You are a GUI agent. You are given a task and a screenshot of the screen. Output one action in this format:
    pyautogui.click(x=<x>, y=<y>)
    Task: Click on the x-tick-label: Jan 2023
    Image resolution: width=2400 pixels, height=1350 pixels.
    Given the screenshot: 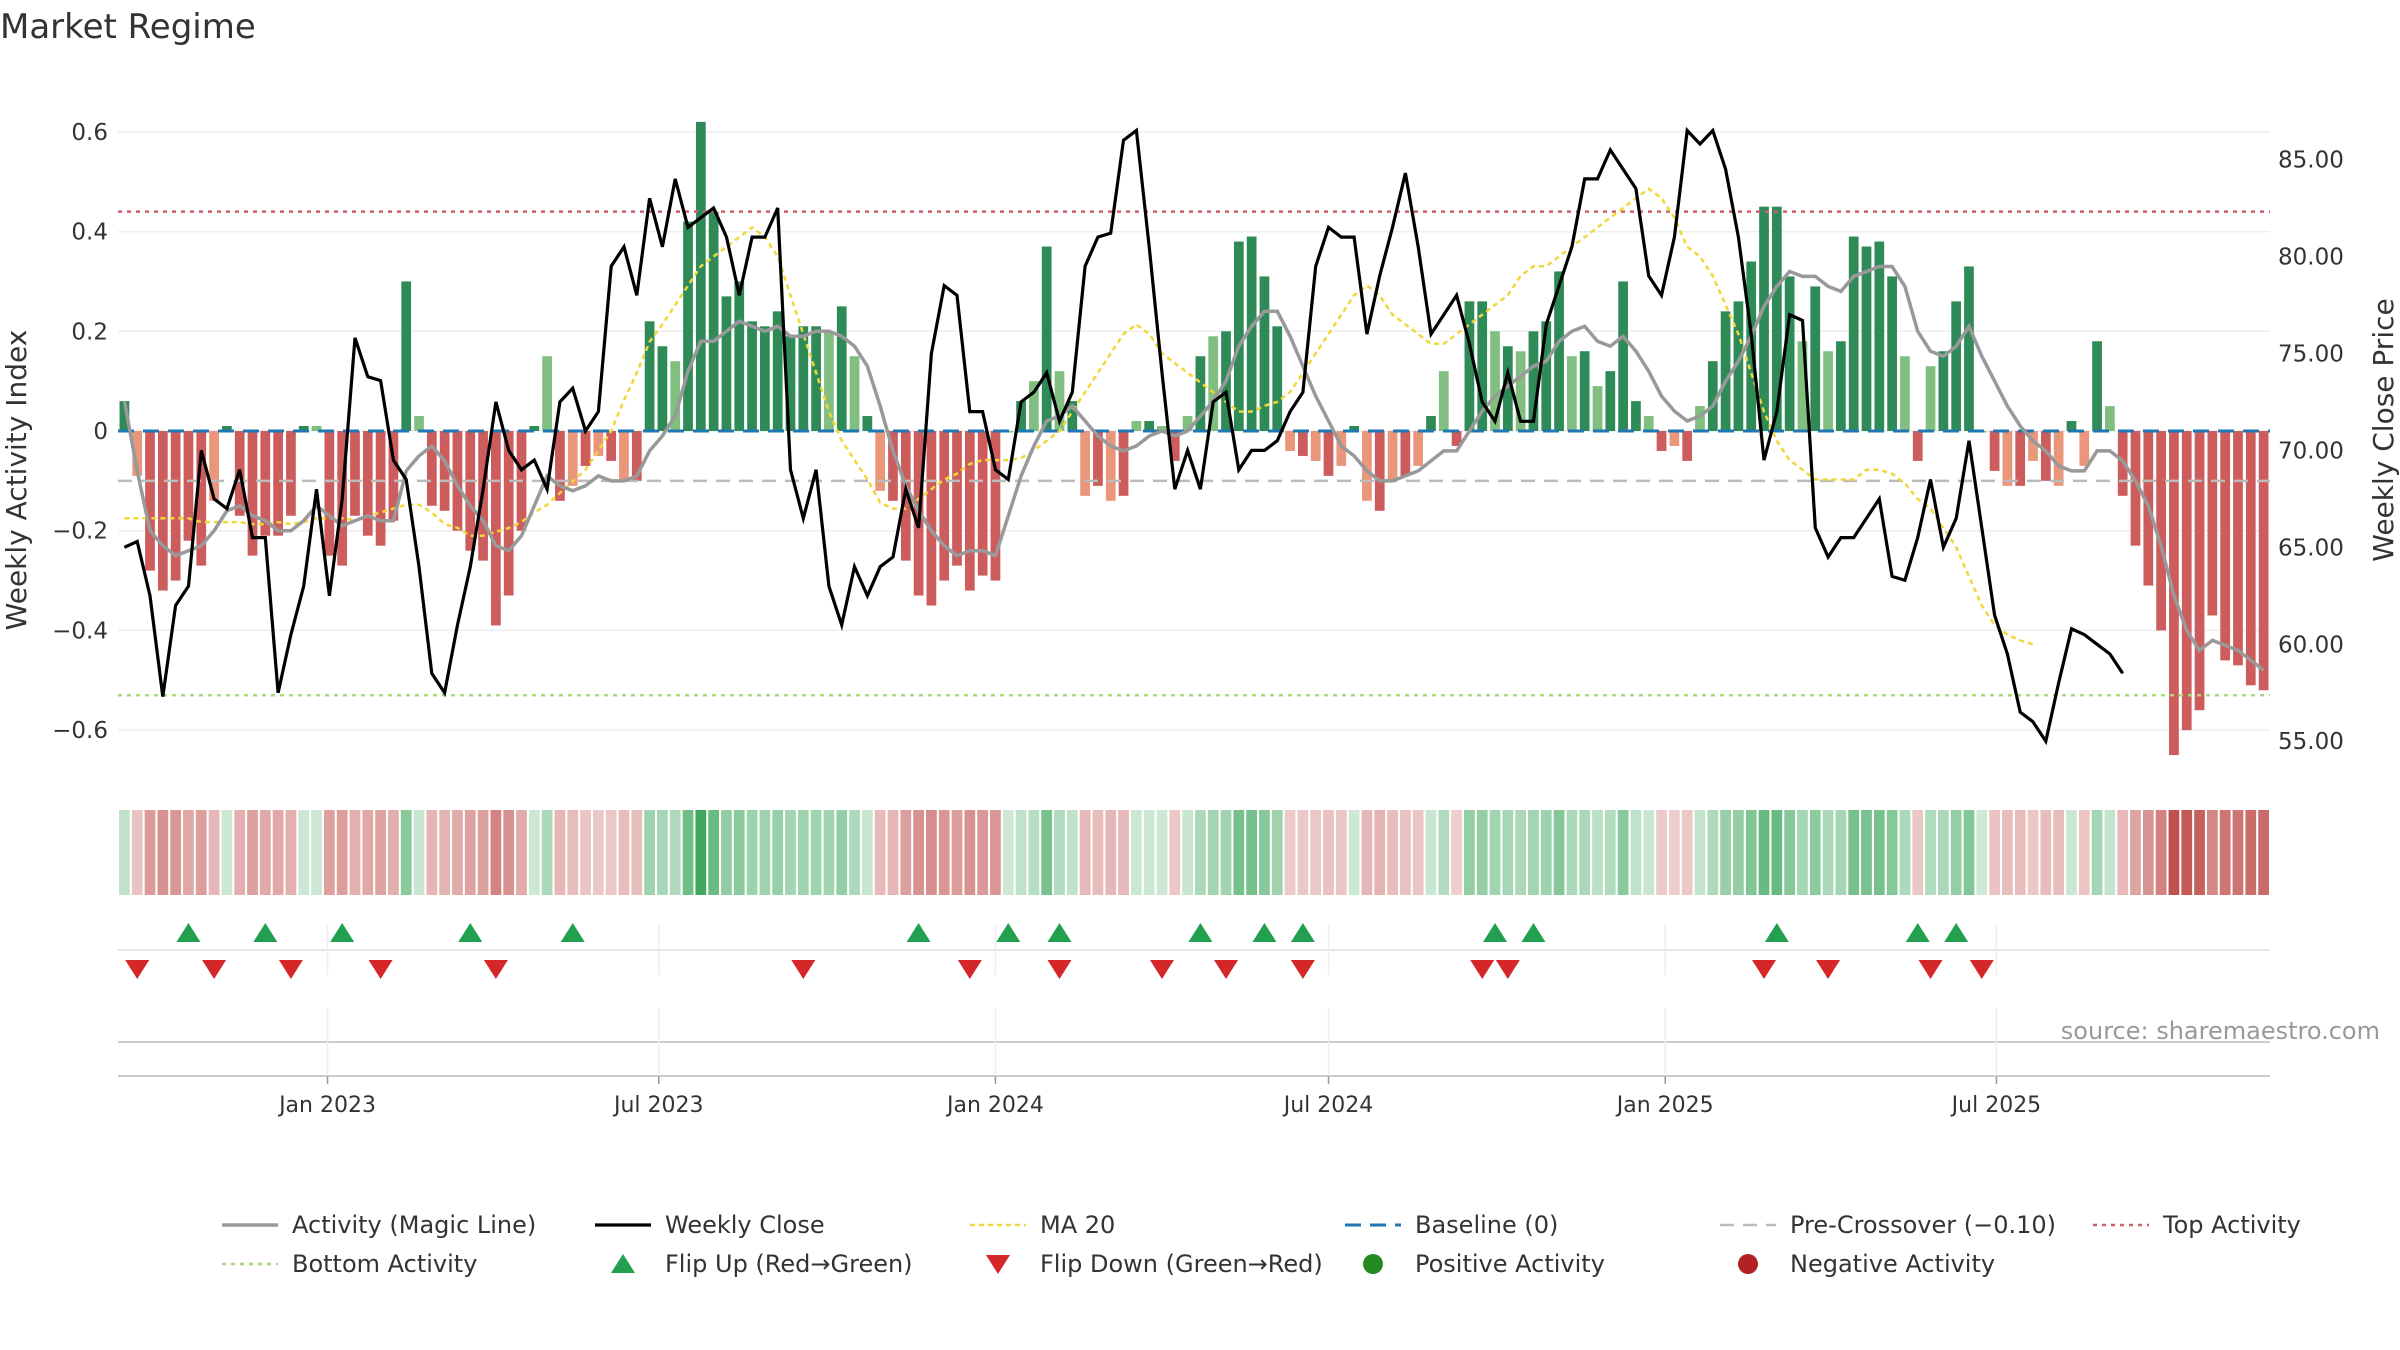 What is the action you would take?
    pyautogui.click(x=326, y=1105)
    